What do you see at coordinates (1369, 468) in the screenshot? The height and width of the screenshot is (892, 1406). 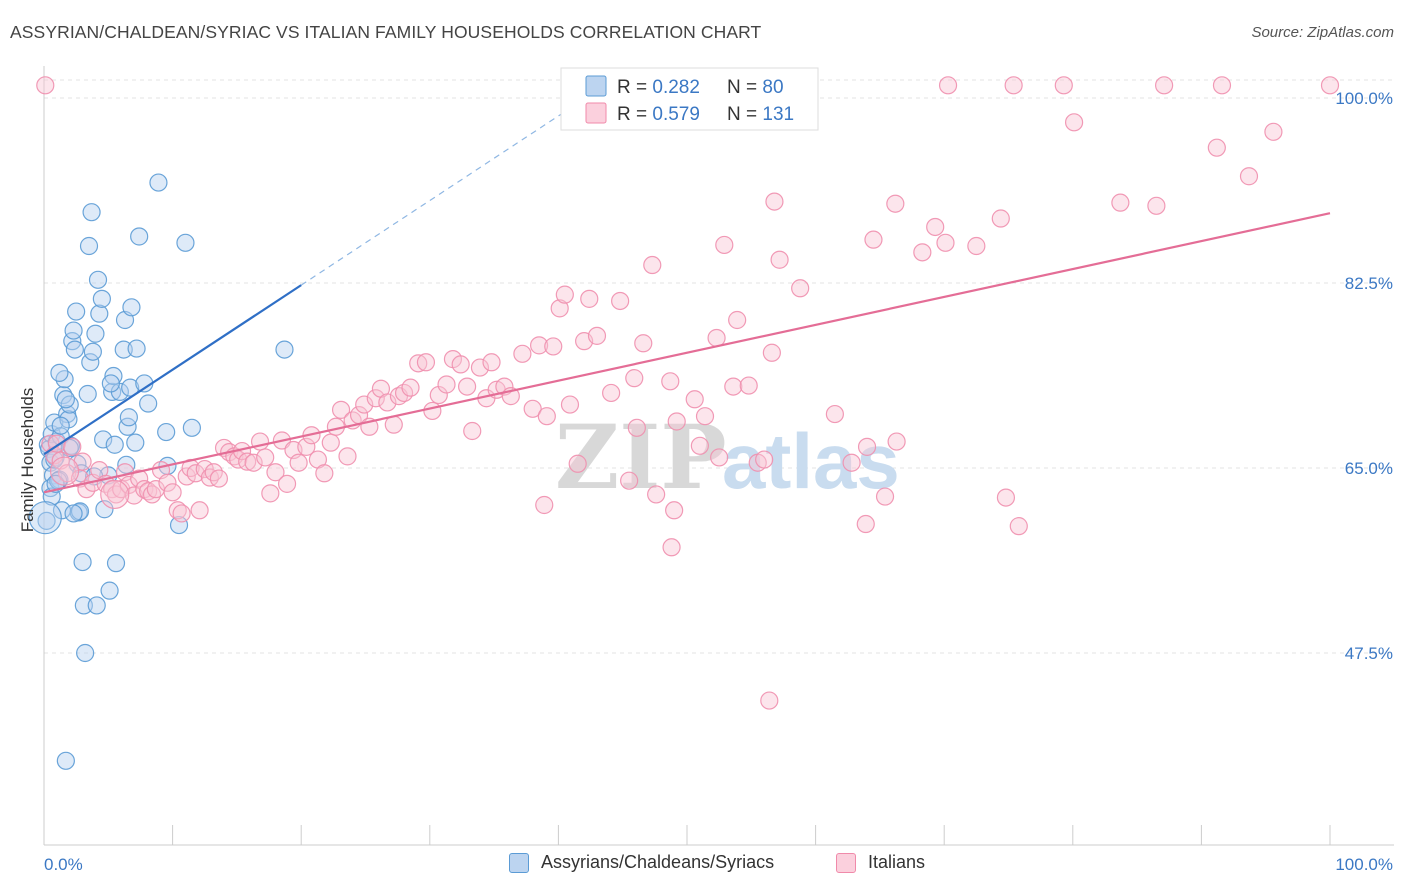 I see `y-tick-label-2: 65.0%` at bounding box center [1369, 468].